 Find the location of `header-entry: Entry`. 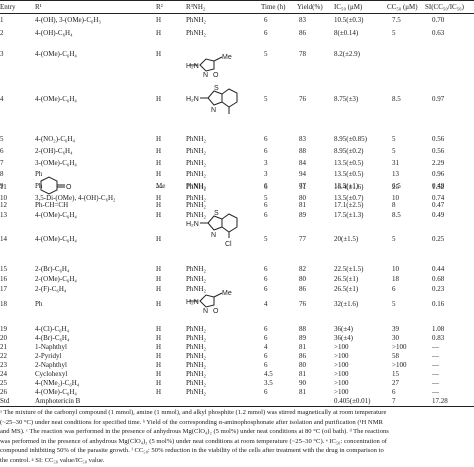

header-entry: Entry is located at coordinates (8, 7).